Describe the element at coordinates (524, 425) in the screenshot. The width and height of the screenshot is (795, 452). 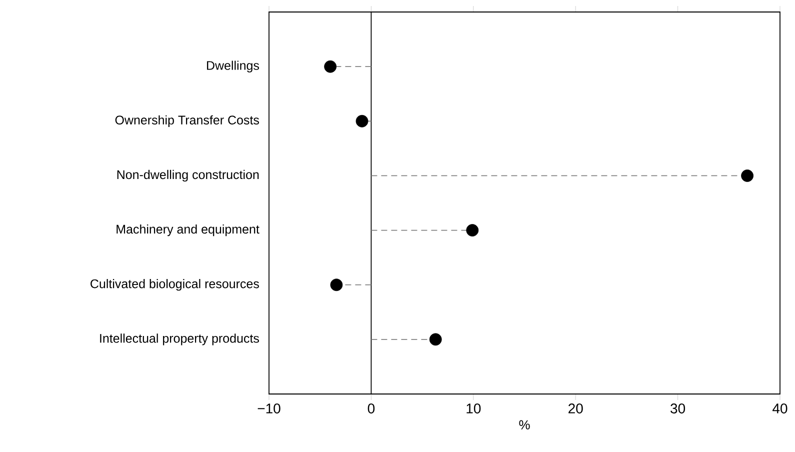
I see `x-axis-title: %` at that location.